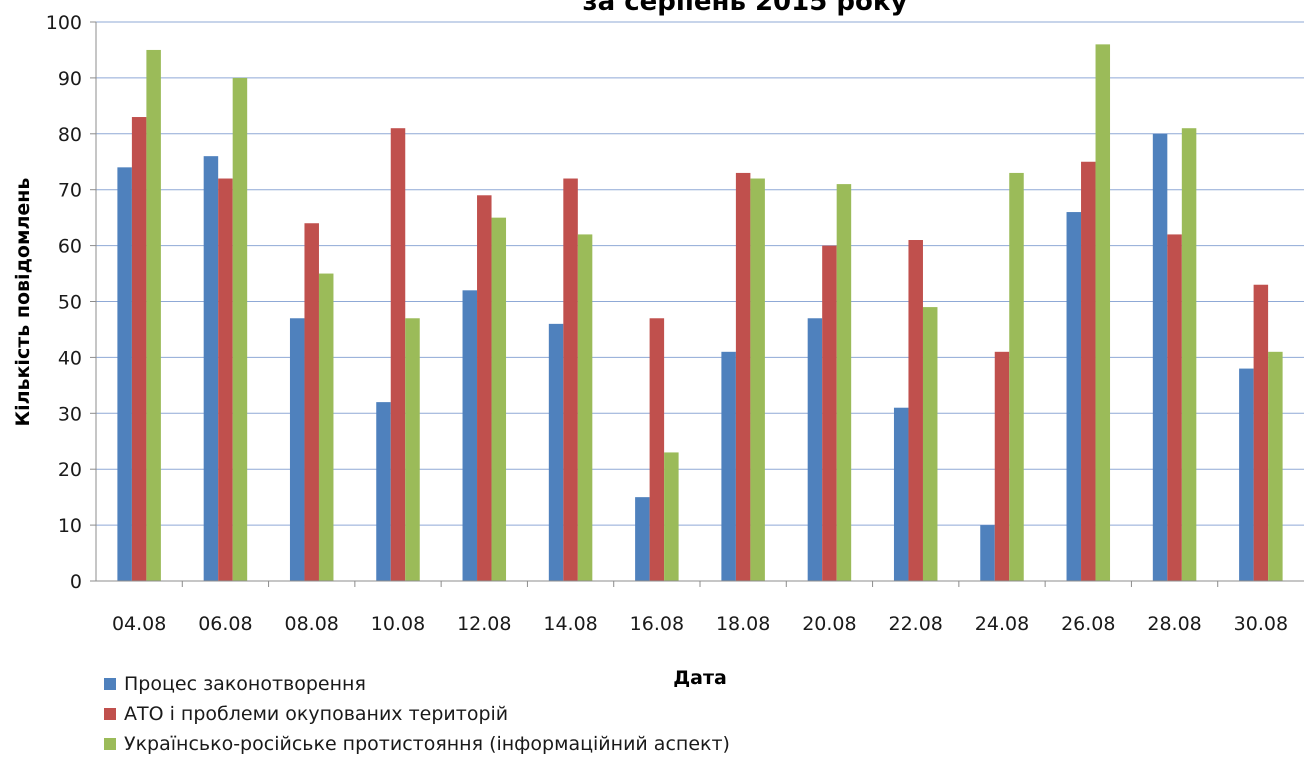  Describe the element at coordinates (1074, 396) in the screenshot. I see `bar-26.08-series-1` at that location.